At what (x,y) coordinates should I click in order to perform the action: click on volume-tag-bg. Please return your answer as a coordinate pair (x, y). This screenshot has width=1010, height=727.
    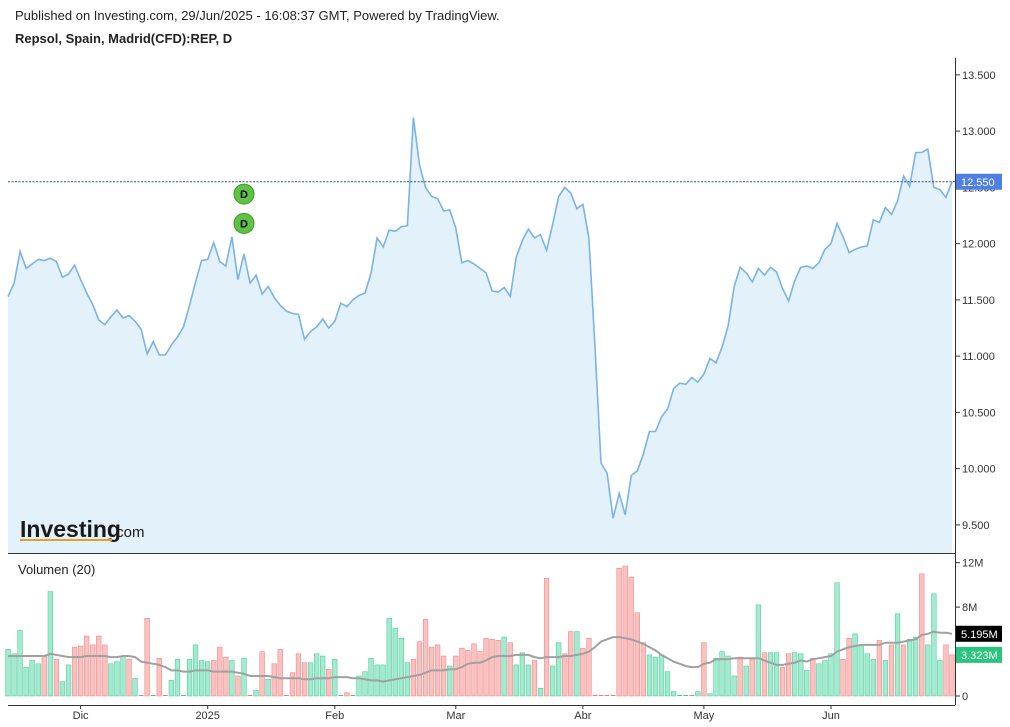
    Looking at the image, I should click on (979, 654).